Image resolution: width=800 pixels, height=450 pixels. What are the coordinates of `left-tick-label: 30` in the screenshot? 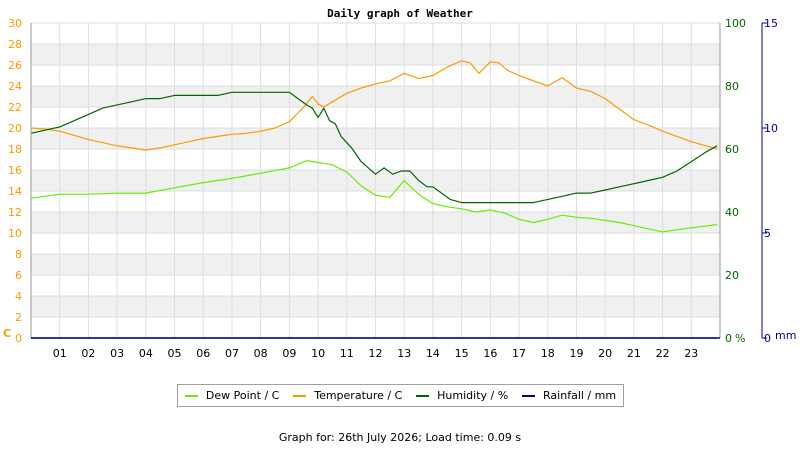 It's located at (15, 23).